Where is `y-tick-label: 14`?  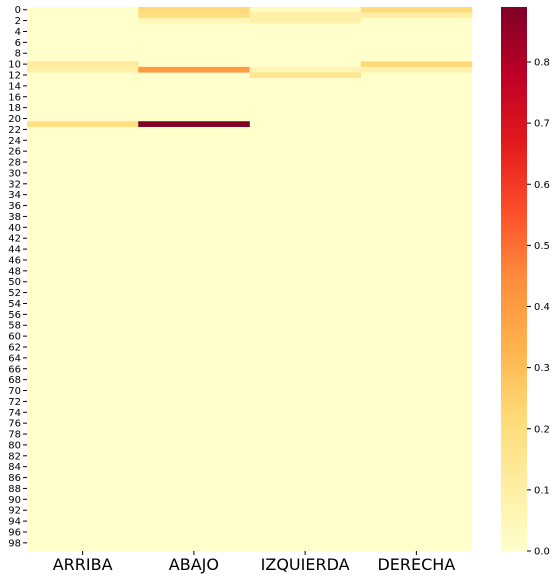
y-tick-label: 14 is located at coordinates (14, 86).